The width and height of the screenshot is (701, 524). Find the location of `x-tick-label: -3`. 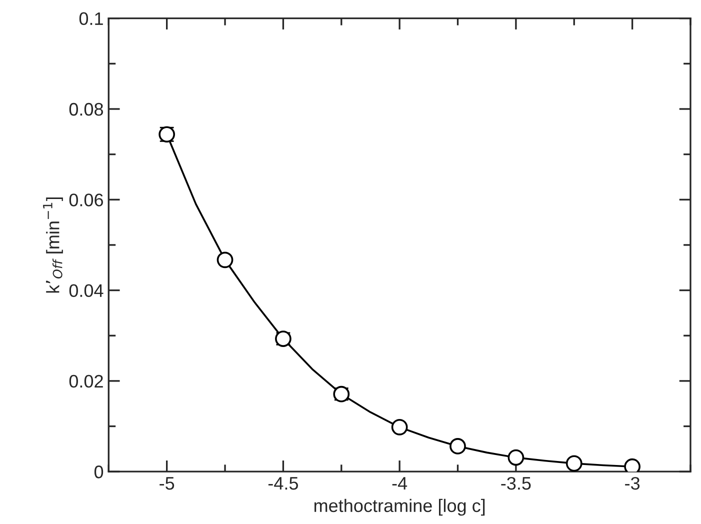

x-tick-label: -3 is located at coordinates (632, 483).